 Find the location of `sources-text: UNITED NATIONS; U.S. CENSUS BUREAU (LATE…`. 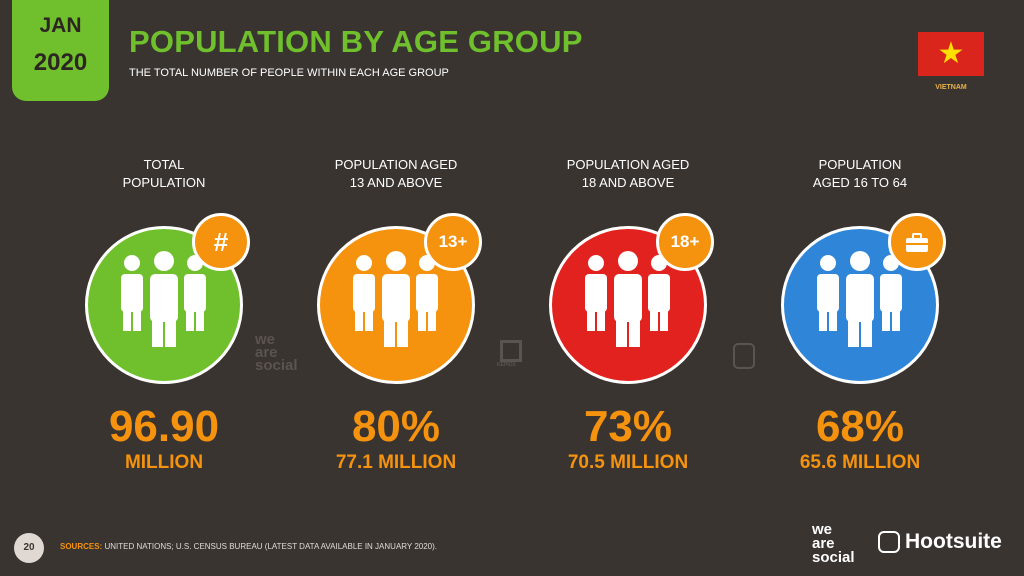

sources-text: UNITED NATIONS; U.S. CENSUS BUREAU (LATE… is located at coordinates (271, 546).